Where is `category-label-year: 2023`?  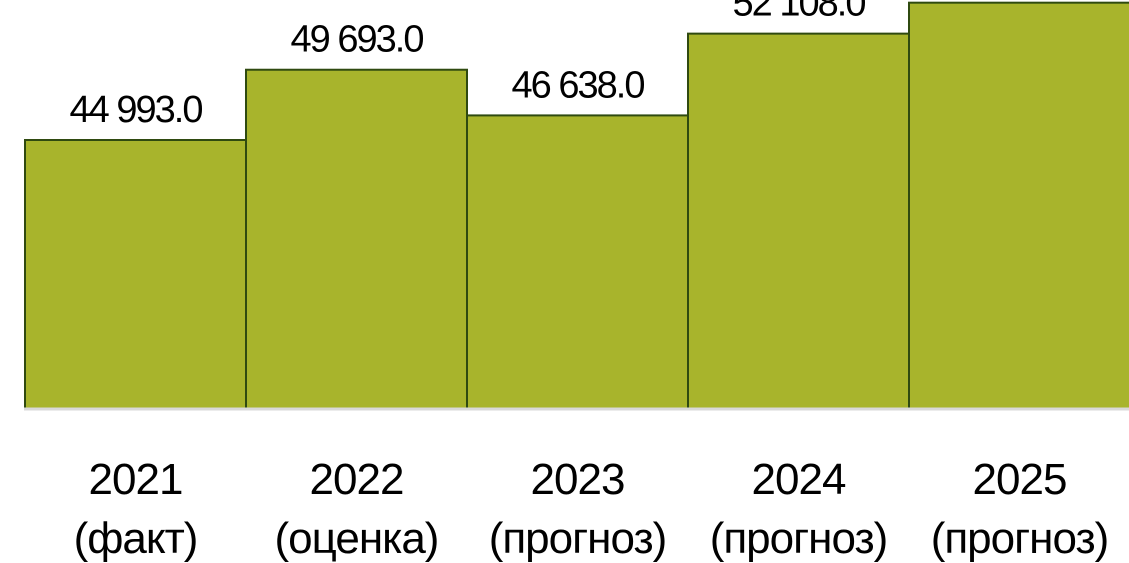
category-label-year: 2023 is located at coordinates (578, 479).